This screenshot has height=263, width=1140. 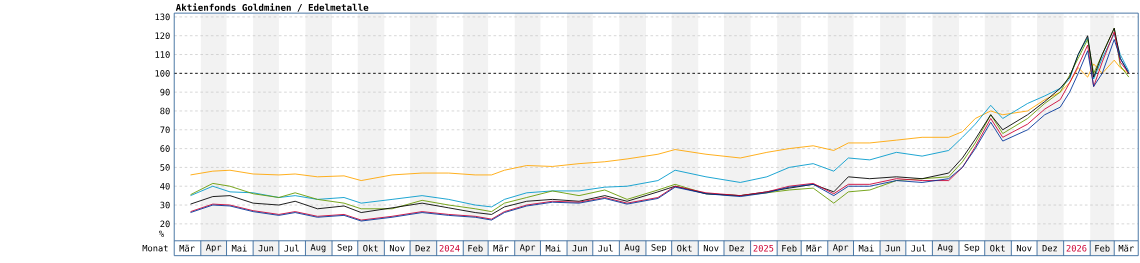 What do you see at coordinates (165, 92) in the screenshot?
I see `y-tick-label: 90` at bounding box center [165, 92].